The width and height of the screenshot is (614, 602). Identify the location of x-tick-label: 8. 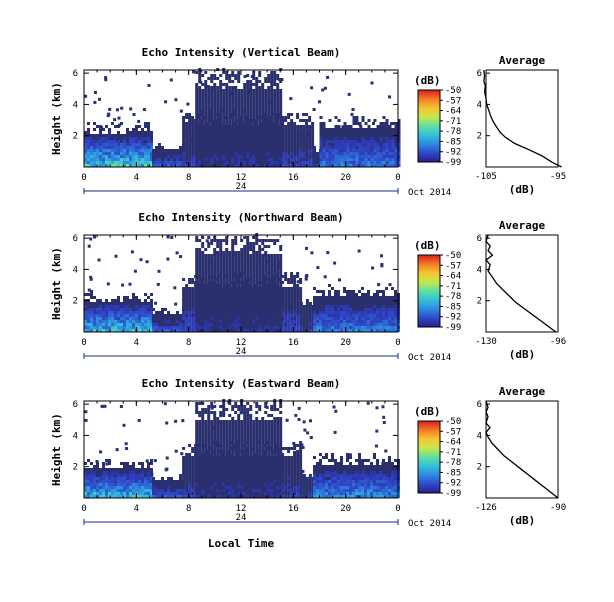
(188, 343).